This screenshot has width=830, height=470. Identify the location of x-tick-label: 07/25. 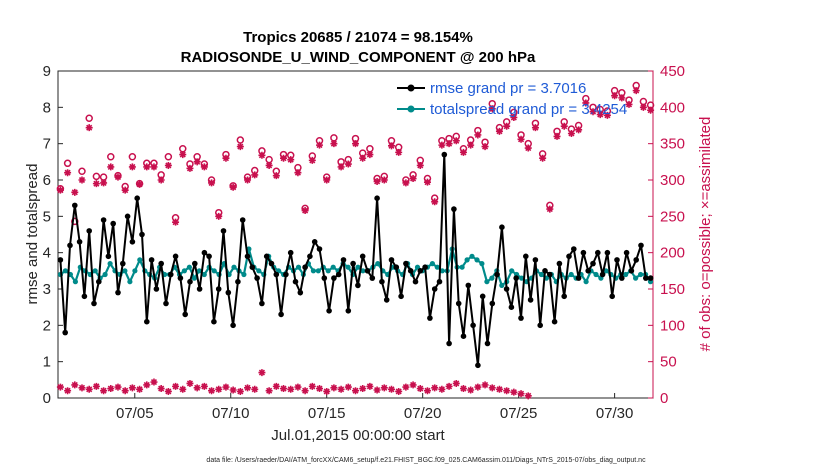
(519, 413).